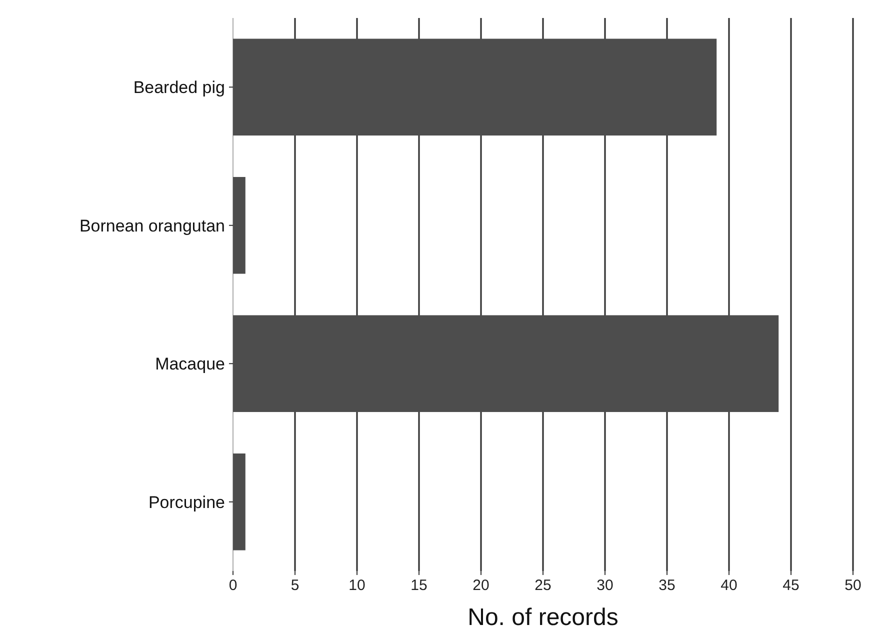 This screenshot has width=895, height=643. What do you see at coordinates (357, 585) in the screenshot?
I see `x-tick-label: 10` at bounding box center [357, 585].